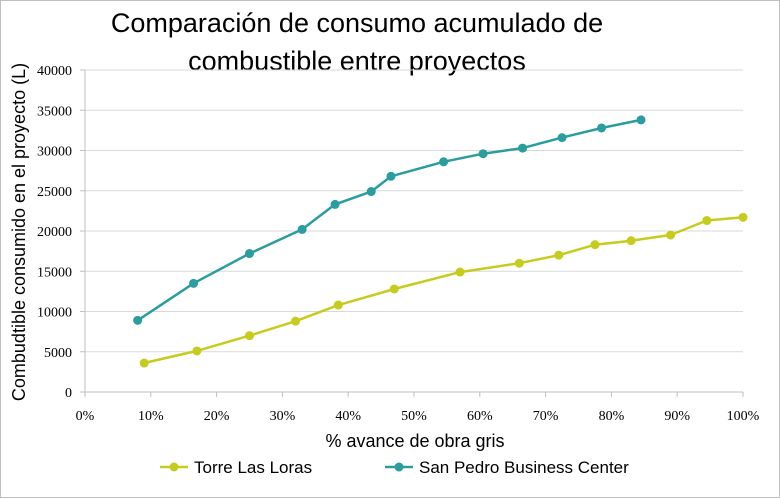 The image size is (780, 498). I want to click on x-tick-label: 40%, so click(348, 416).